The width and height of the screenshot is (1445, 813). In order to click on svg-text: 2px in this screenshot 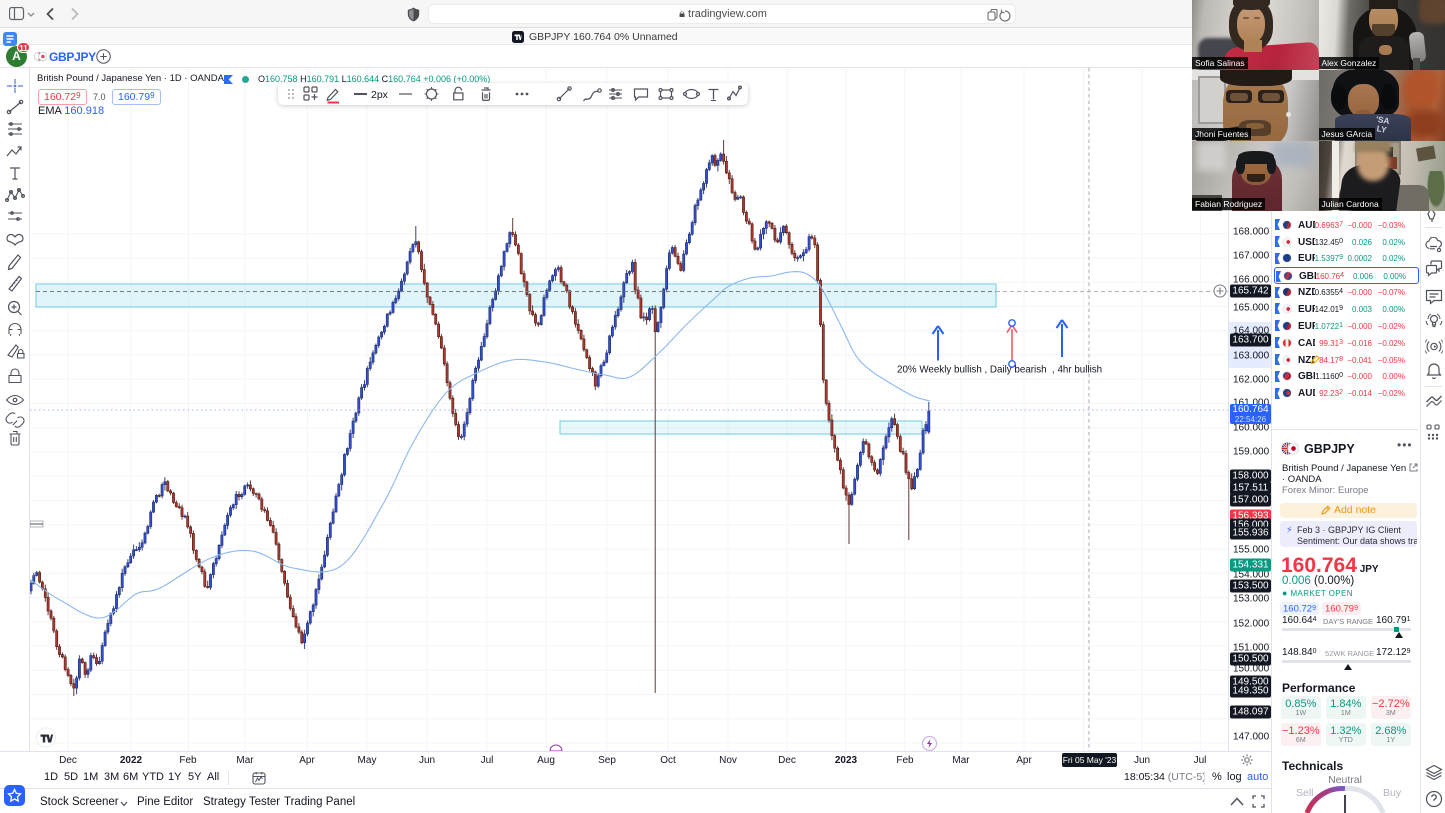, I will do `click(380, 95)`.